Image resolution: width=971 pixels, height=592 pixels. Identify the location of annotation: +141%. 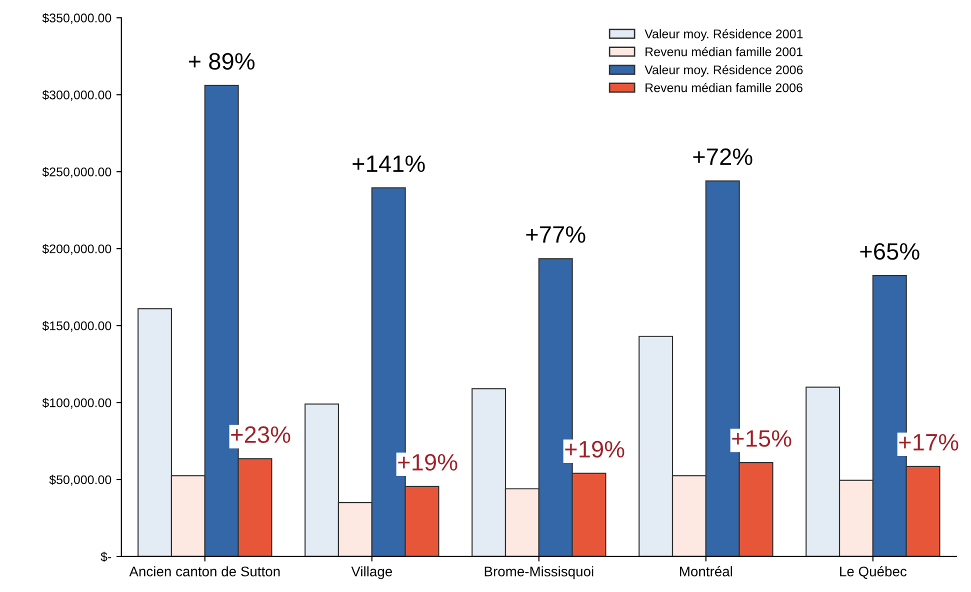
(388, 163).